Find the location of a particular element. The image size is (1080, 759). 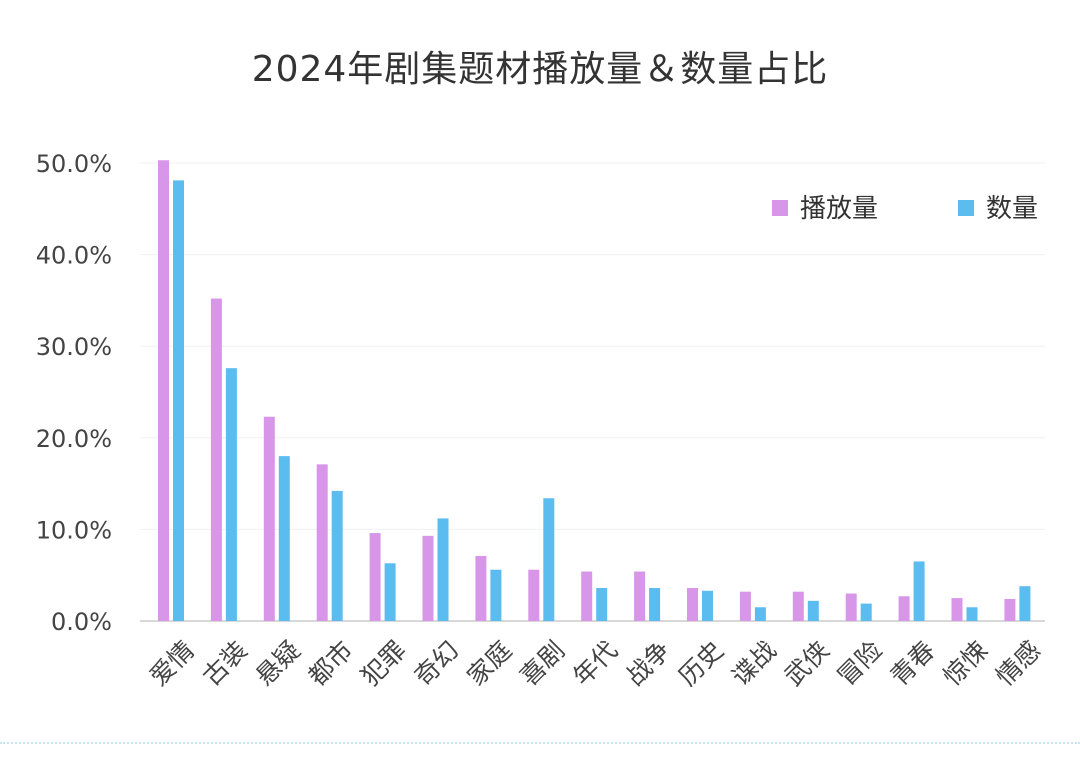

x-tick-label: 谍战 is located at coordinates (754, 663).